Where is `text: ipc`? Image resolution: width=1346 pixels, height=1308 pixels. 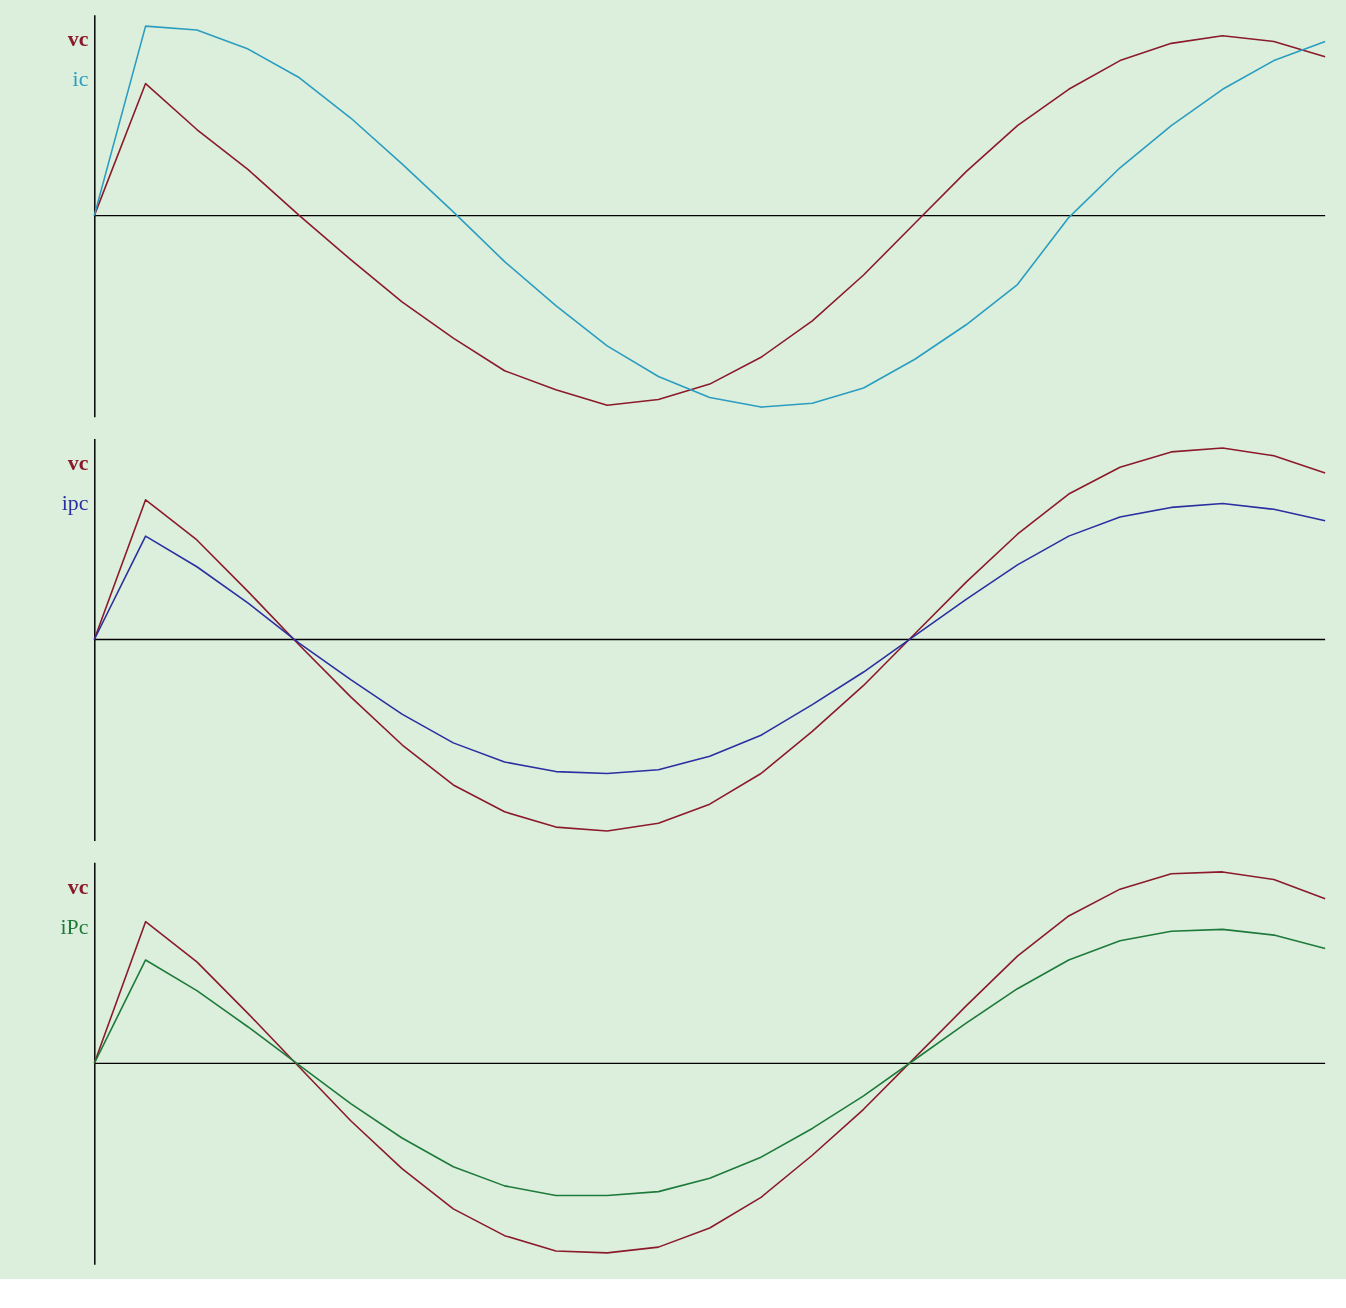 text: ipc is located at coordinates (75, 502).